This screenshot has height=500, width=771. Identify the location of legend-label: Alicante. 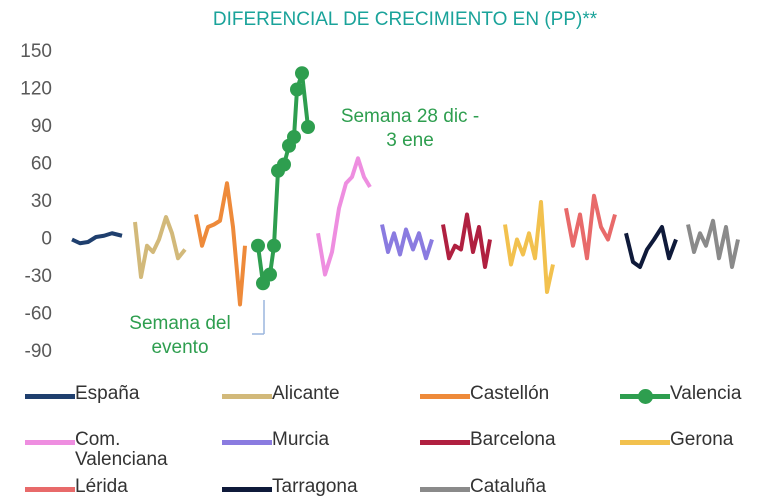
(306, 393).